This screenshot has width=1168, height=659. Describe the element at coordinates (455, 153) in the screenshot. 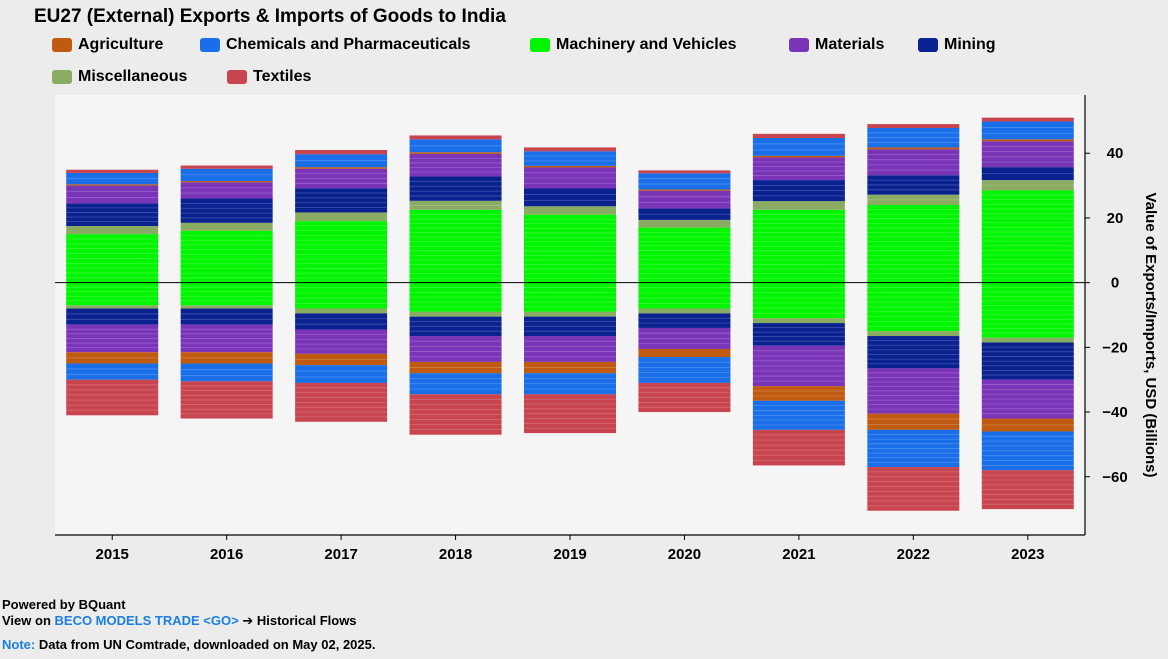

I see `bar-exports-agriculture-2018` at that location.